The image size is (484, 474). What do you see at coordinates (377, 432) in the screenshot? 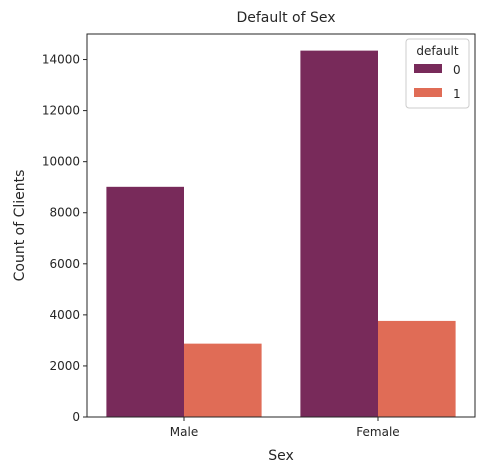
I see `x-tick-label-female: Female` at bounding box center [377, 432].